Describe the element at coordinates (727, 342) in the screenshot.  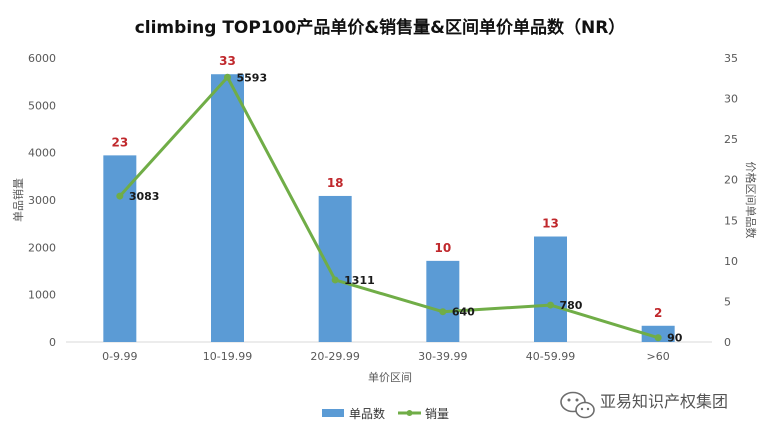
I see `y2-tick-label: 0` at that location.